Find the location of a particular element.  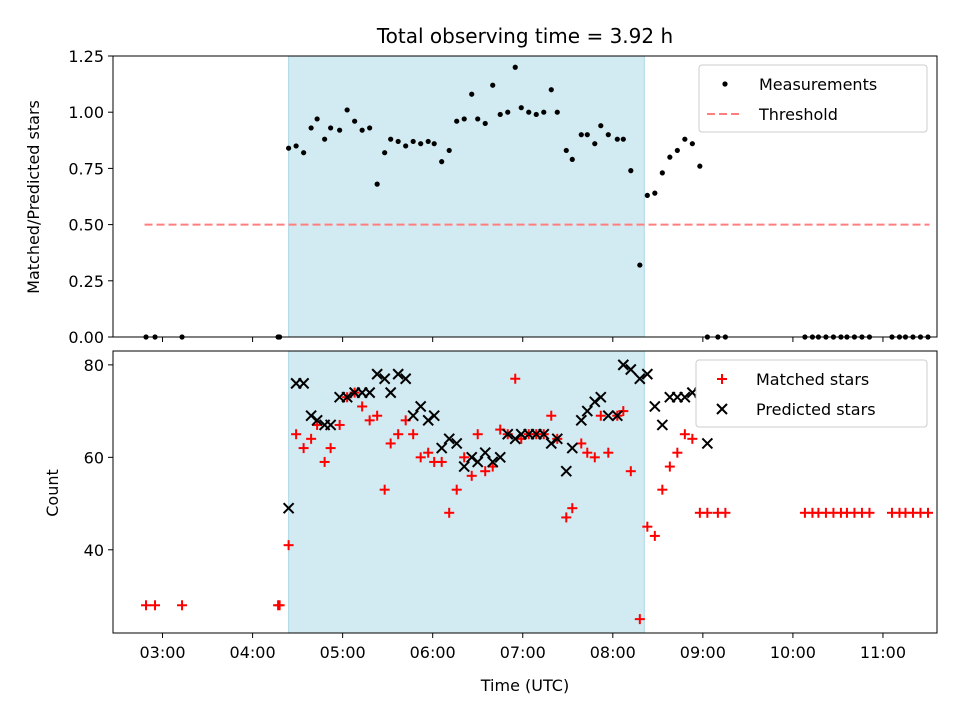

point-predicted-stars-8-b is located at coordinates (347, 397).